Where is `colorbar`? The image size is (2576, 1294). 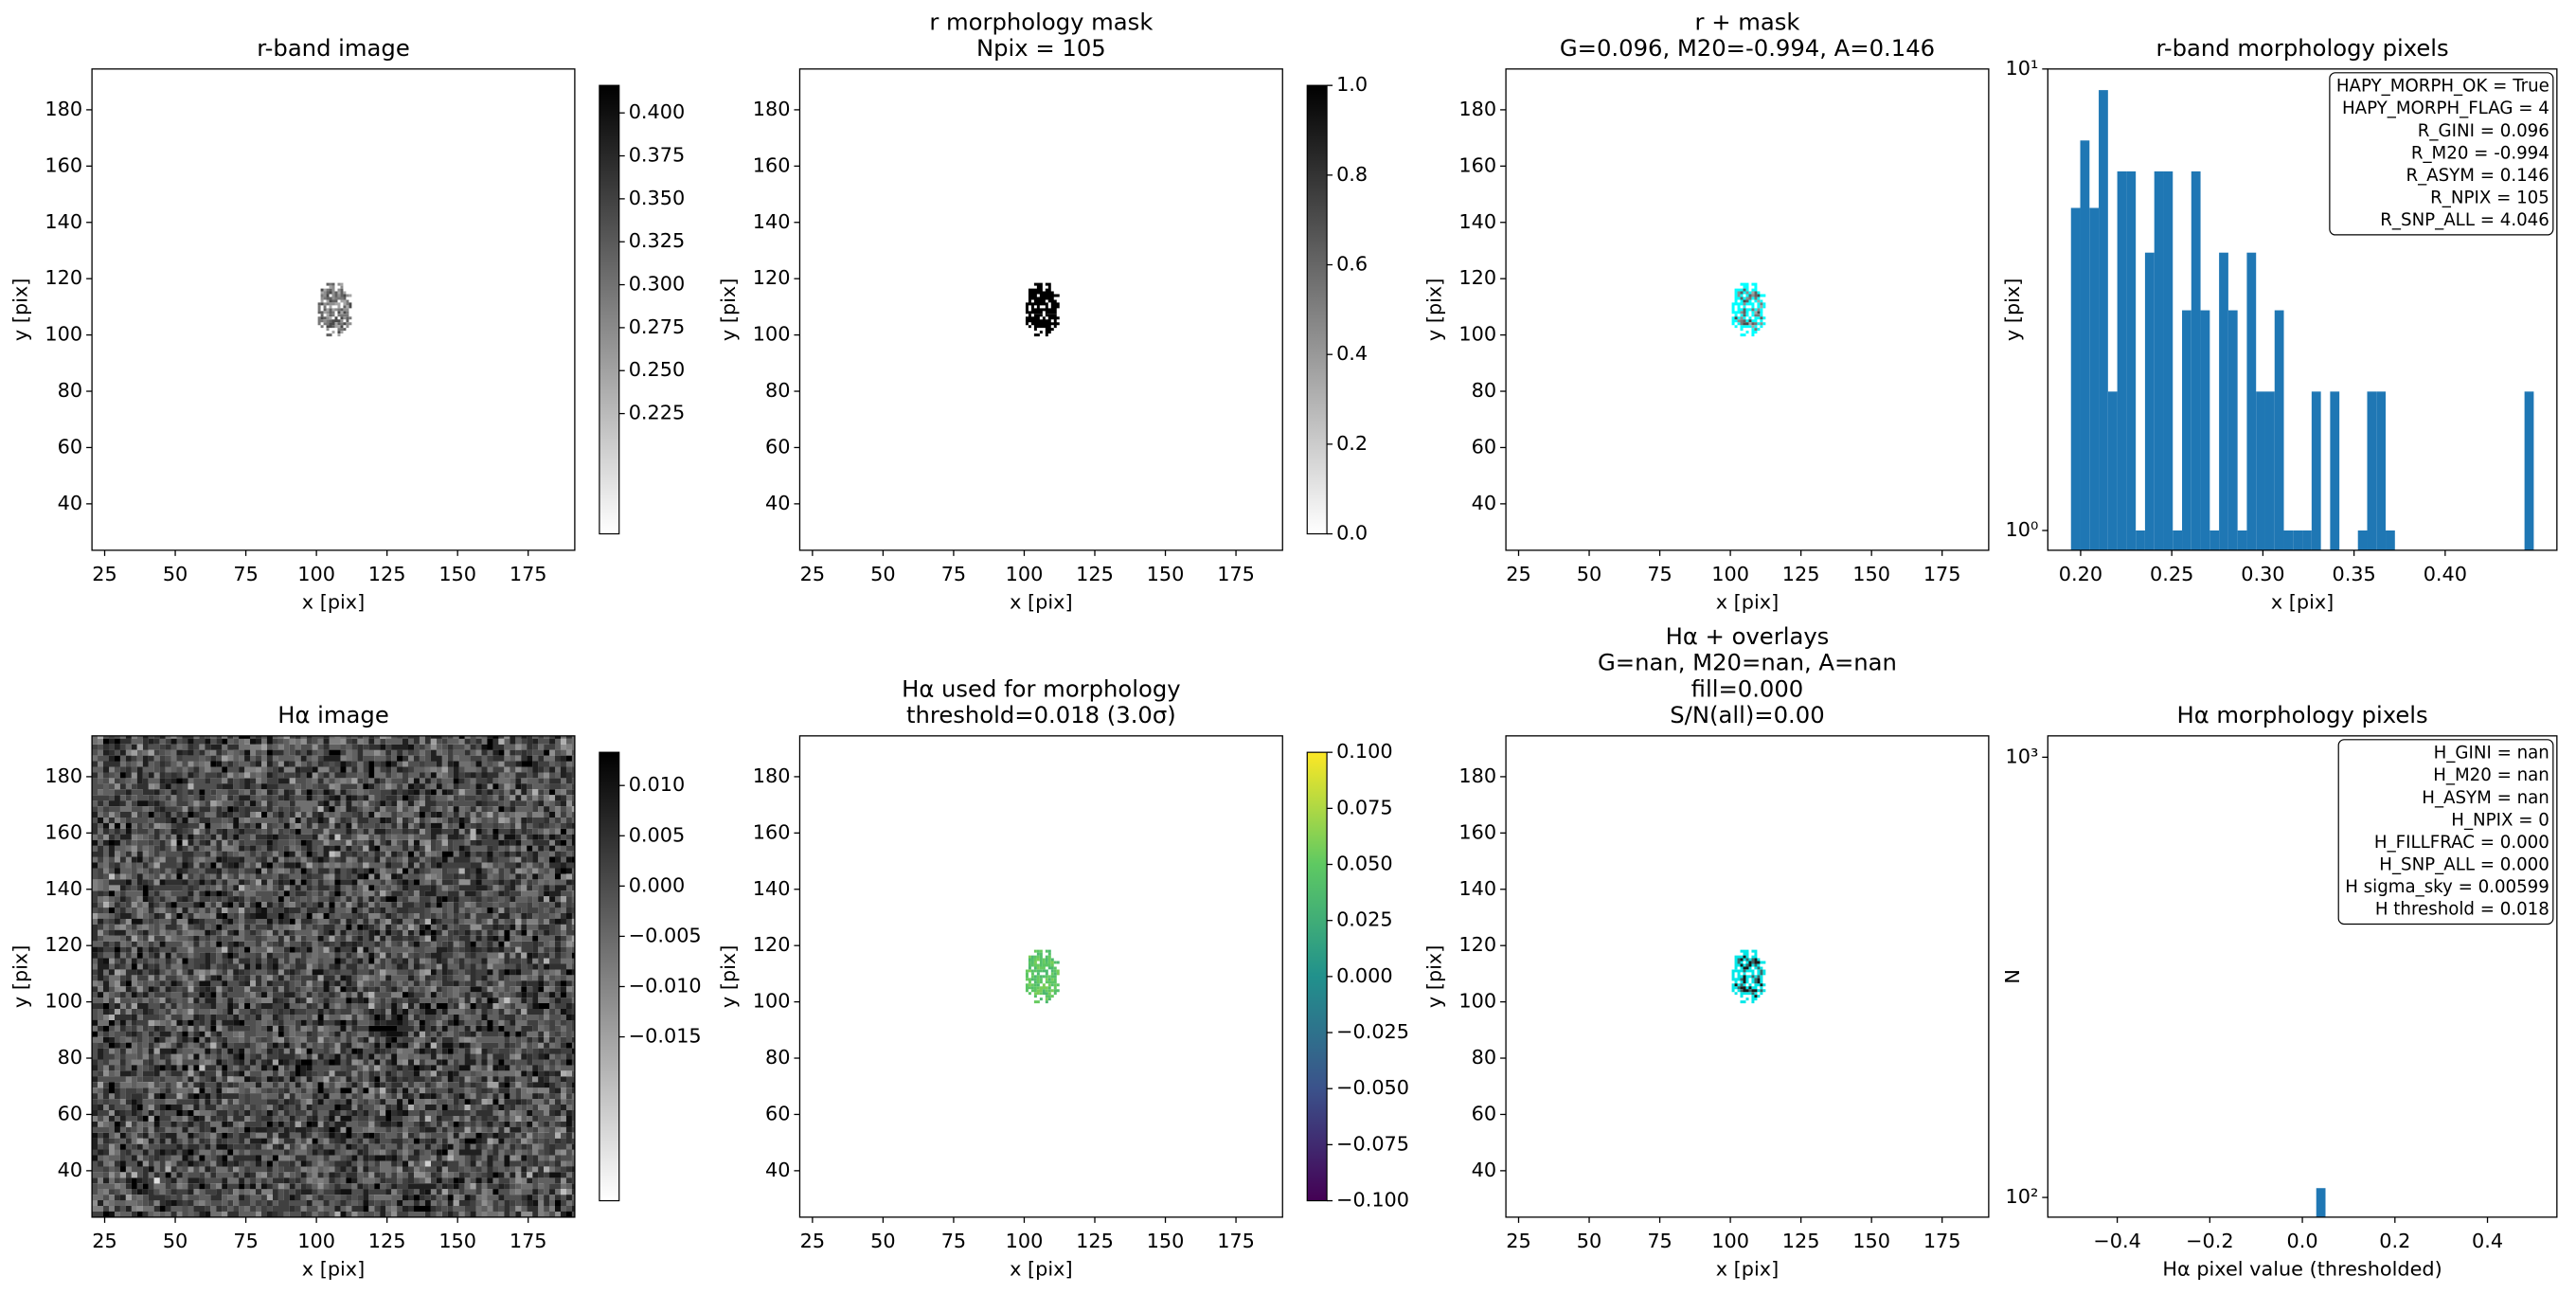 colorbar is located at coordinates (1317, 976).